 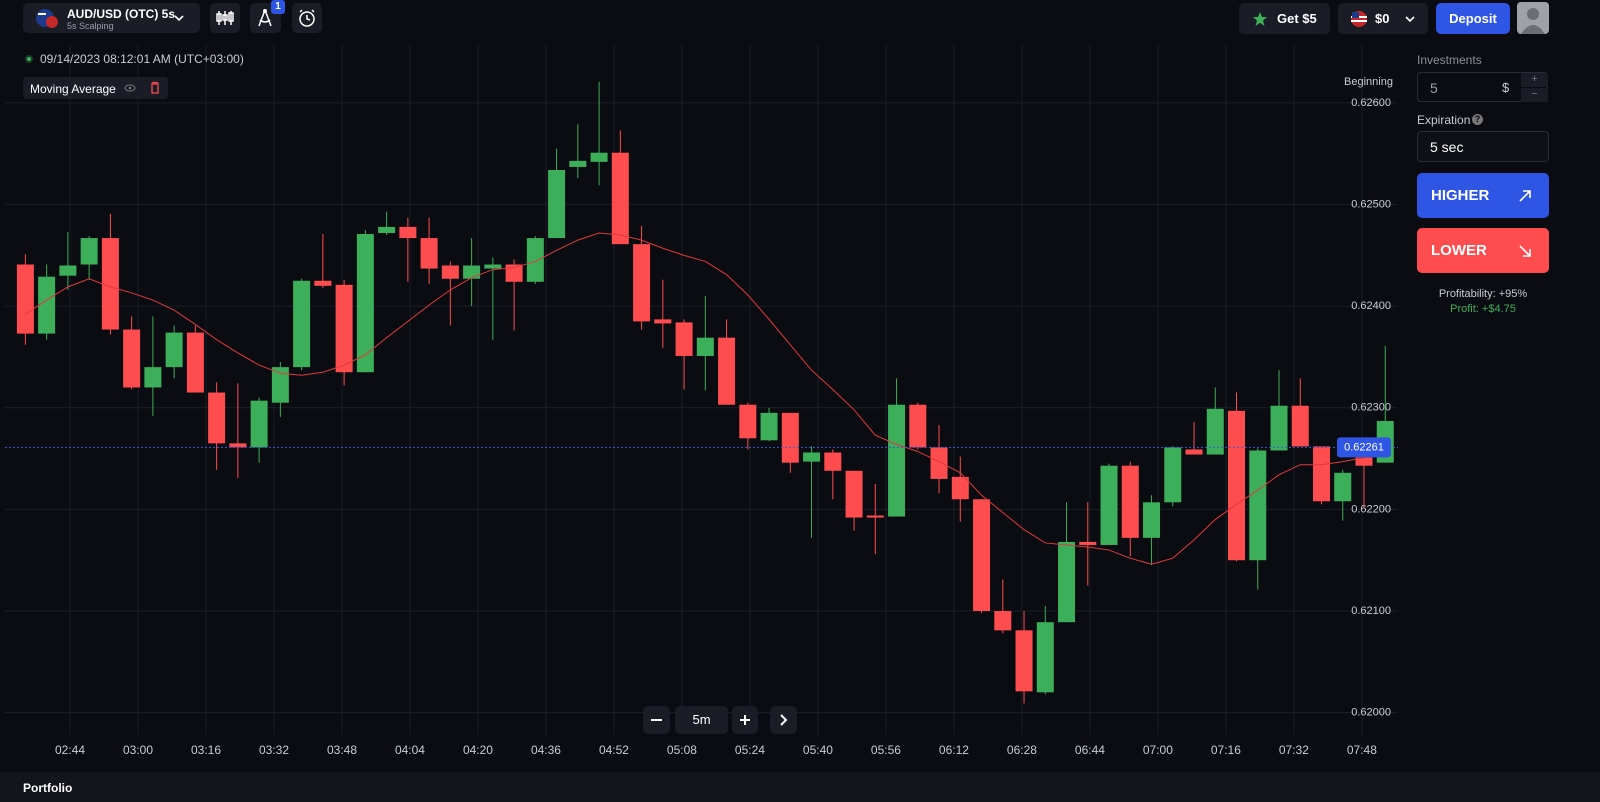 I want to click on expiration-input: 5 sec, so click(x=1483, y=146).